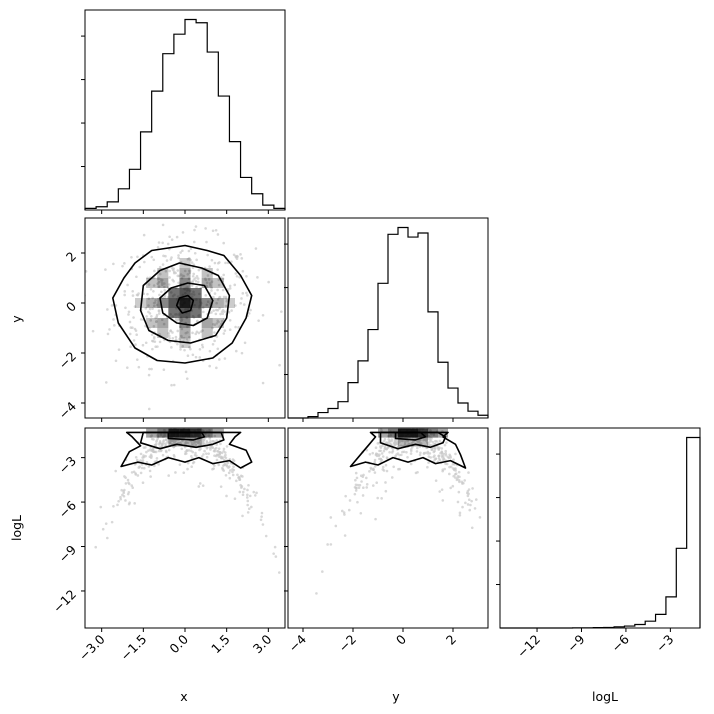 The width and height of the screenshot is (714, 714). Describe the element at coordinates (388, 318) in the screenshot. I see `axes-frame` at that location.